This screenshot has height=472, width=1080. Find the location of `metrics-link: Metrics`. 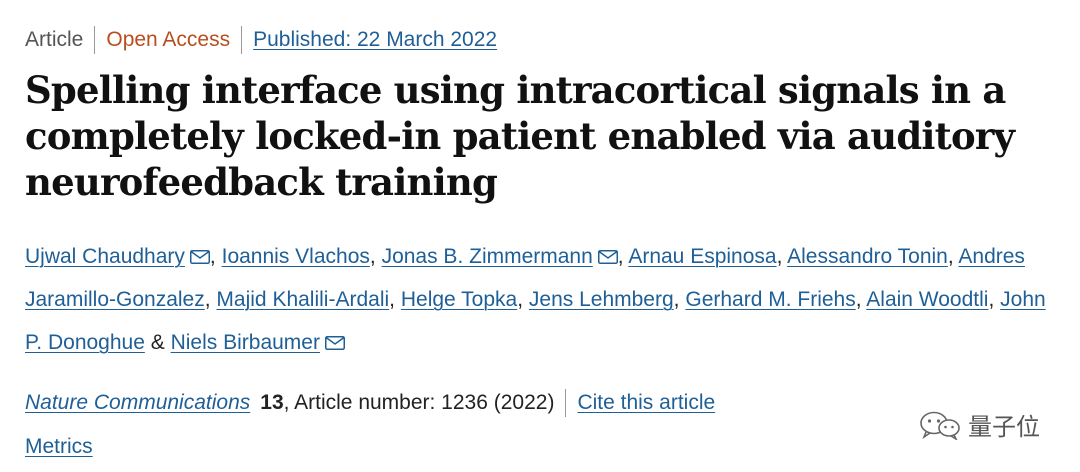

metrics-link: Metrics is located at coordinates (59, 446).